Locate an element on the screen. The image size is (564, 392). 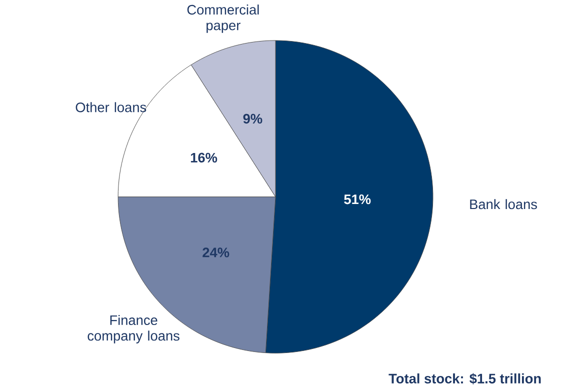
slice-label: Commercial paper is located at coordinates (223, 18).